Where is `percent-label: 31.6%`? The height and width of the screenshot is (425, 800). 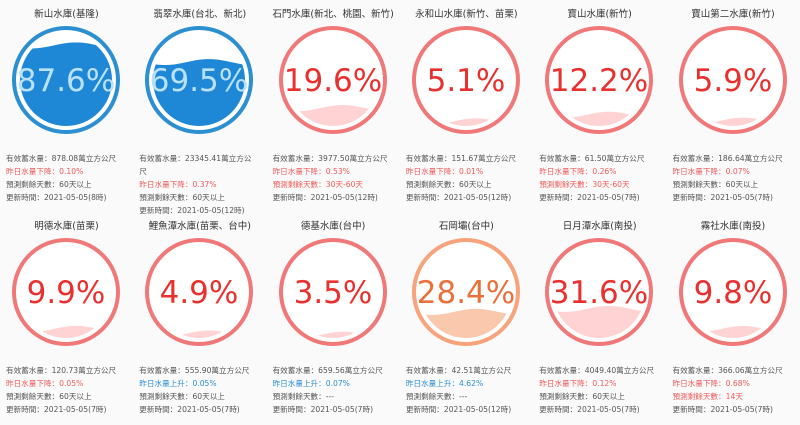 percent-label: 31.6% is located at coordinates (599, 293).